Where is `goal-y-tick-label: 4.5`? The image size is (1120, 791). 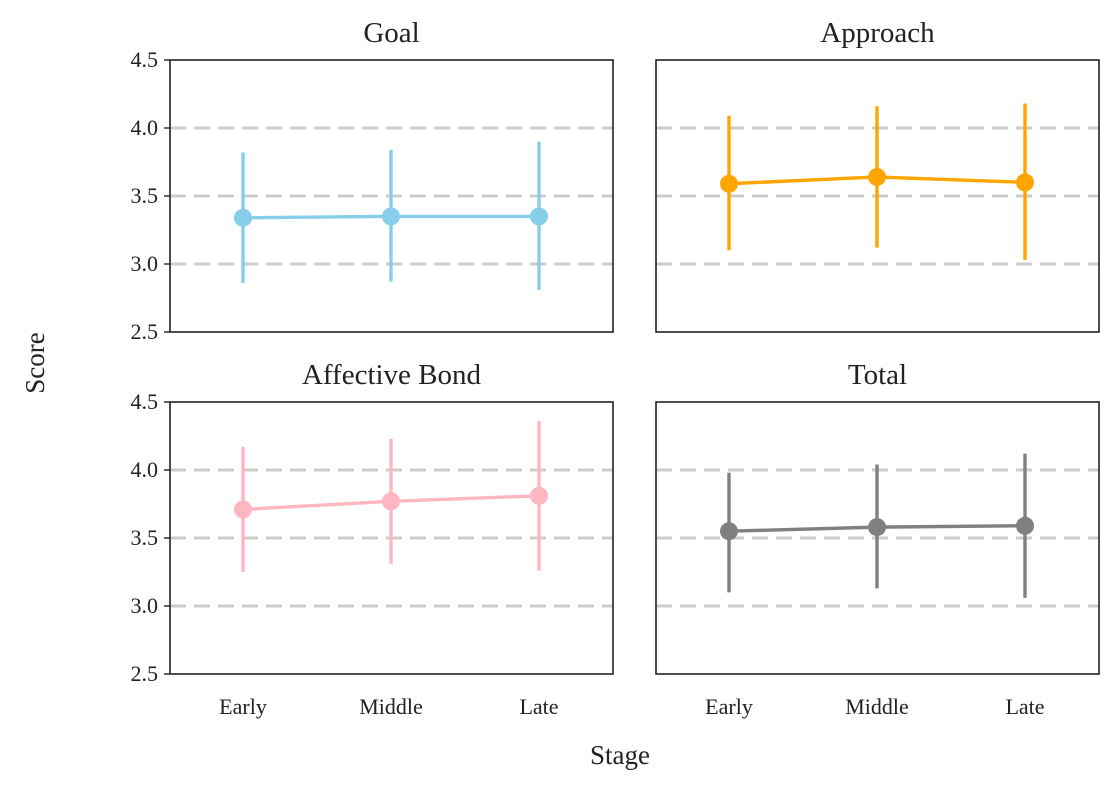
goal-y-tick-label: 4.5 is located at coordinates (145, 59).